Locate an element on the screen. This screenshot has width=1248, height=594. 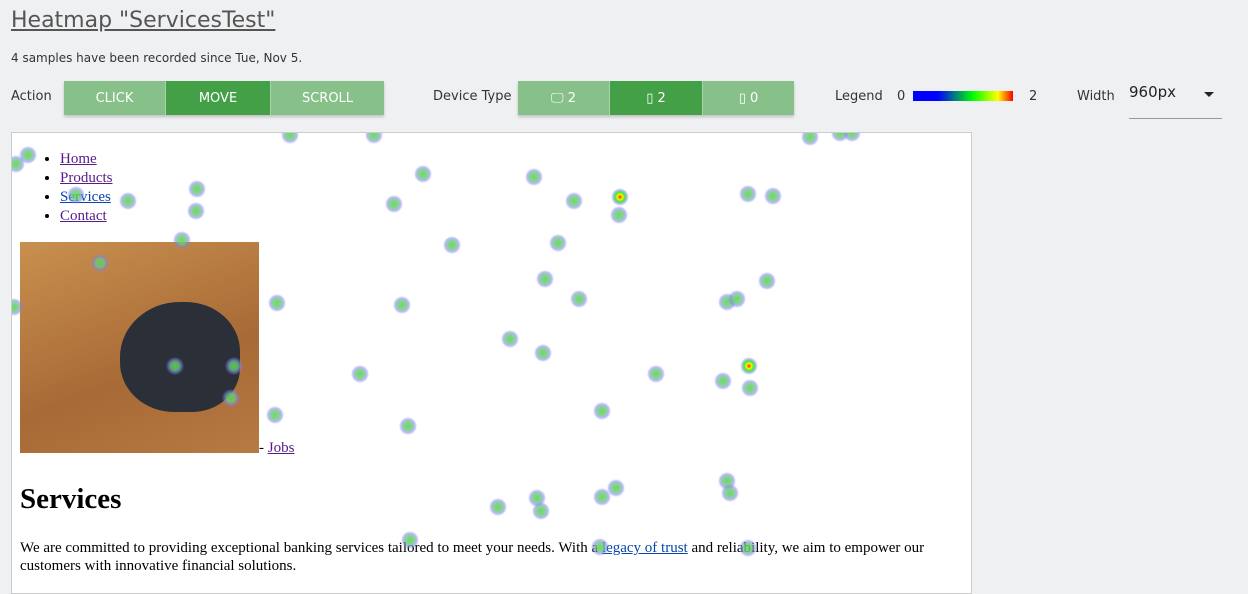
action-label: Action is located at coordinates (31, 96).